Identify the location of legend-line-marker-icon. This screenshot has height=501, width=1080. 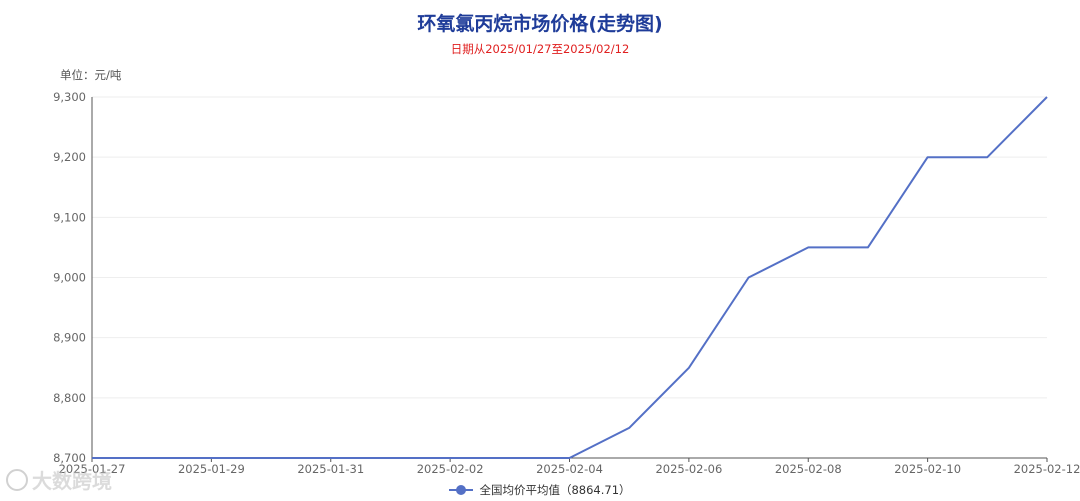
(461, 490).